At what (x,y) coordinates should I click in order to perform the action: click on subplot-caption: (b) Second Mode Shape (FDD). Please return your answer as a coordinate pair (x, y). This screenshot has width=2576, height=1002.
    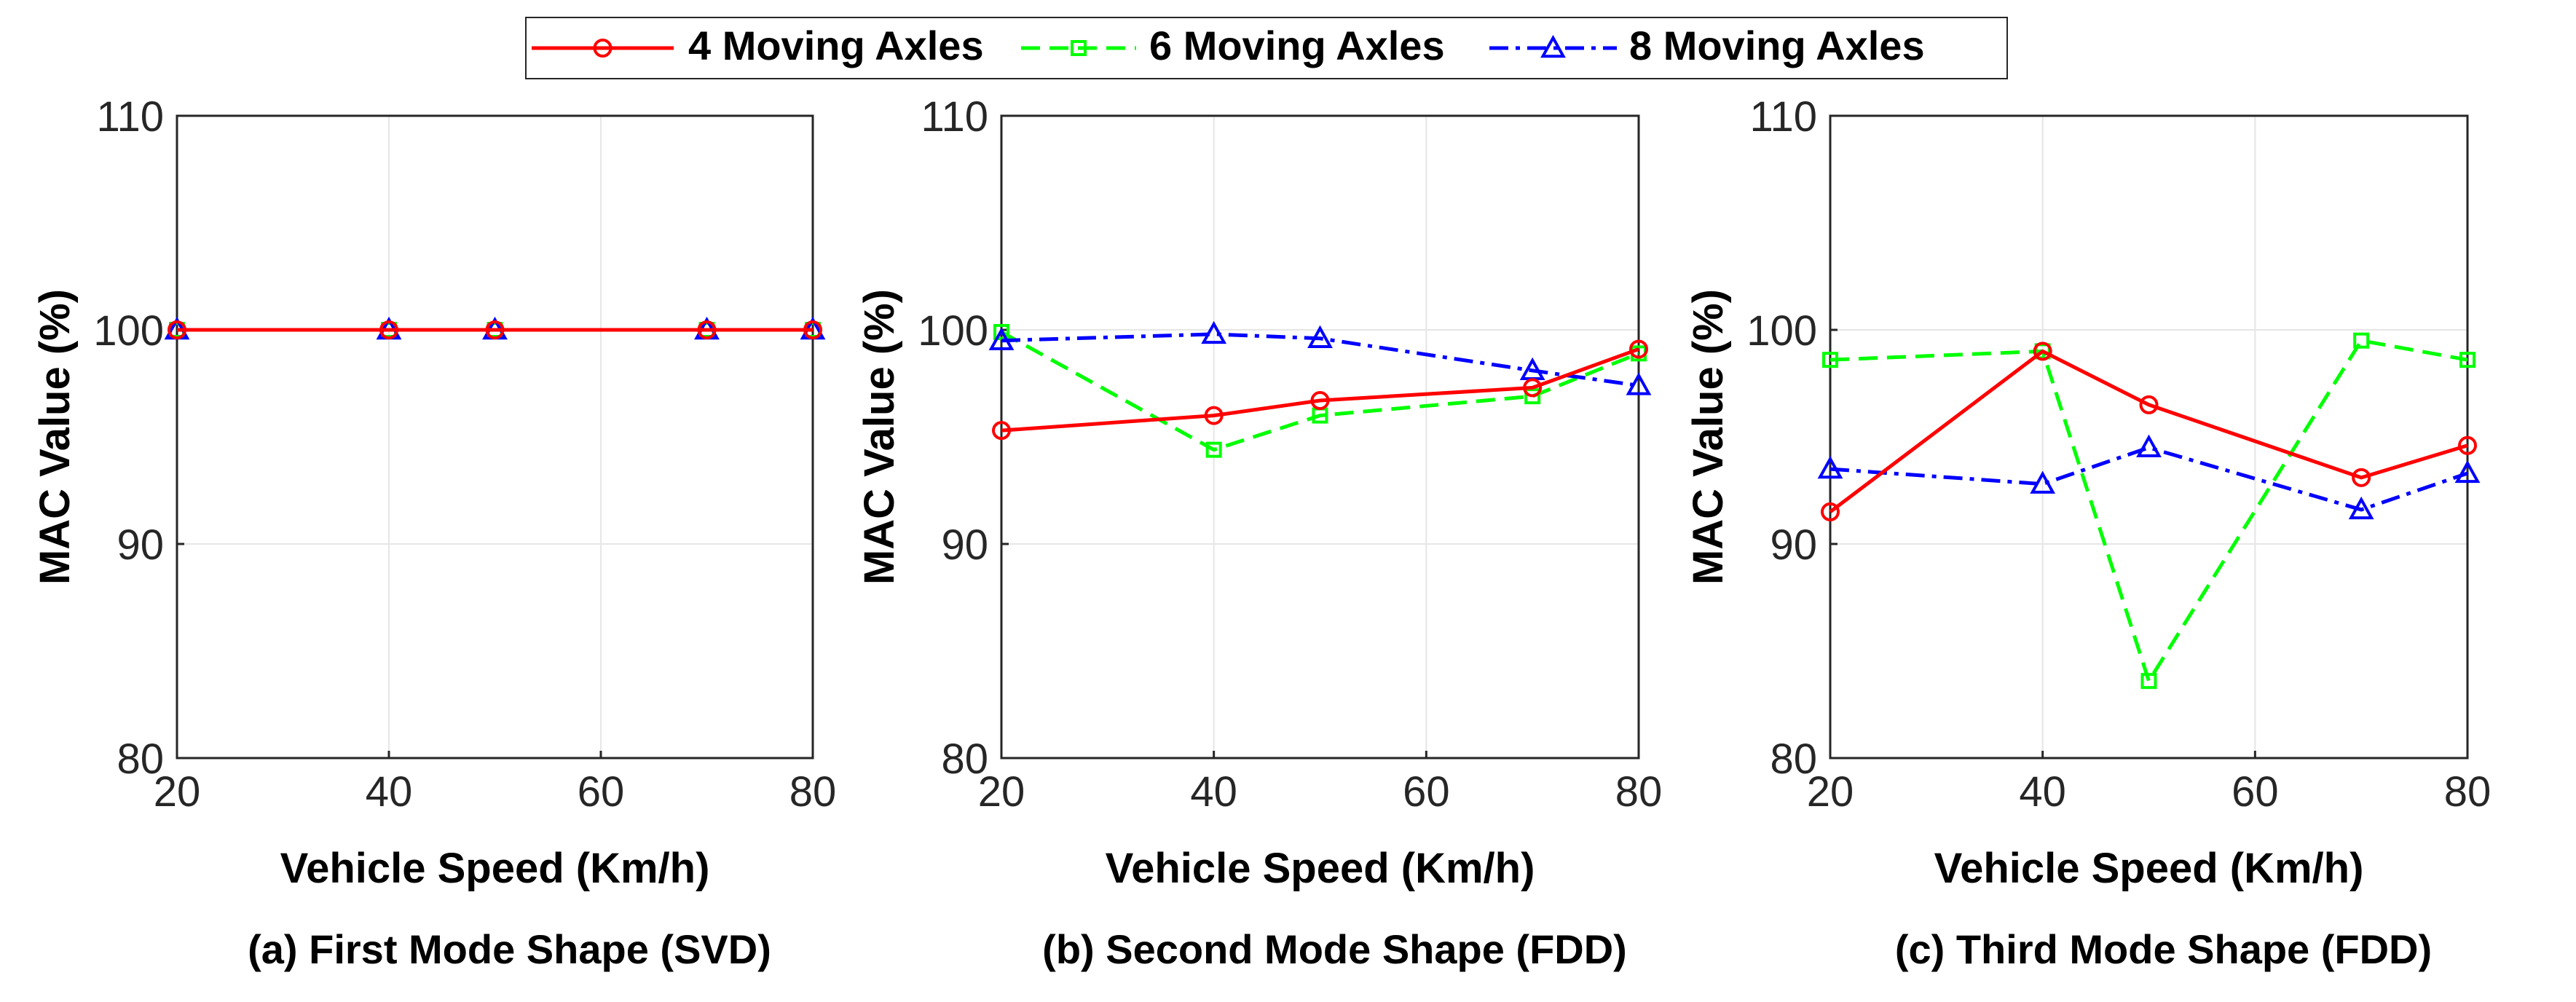
    Looking at the image, I should click on (1334, 949).